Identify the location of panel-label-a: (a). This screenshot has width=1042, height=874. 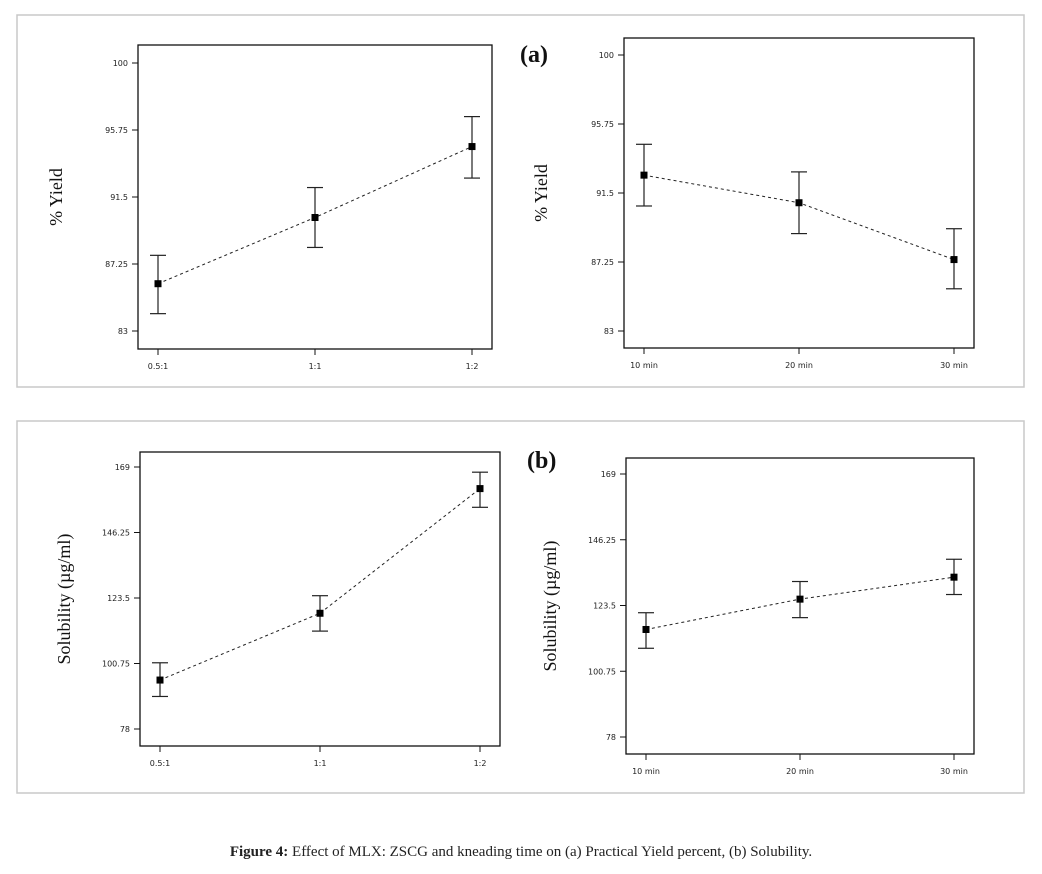
(534, 55).